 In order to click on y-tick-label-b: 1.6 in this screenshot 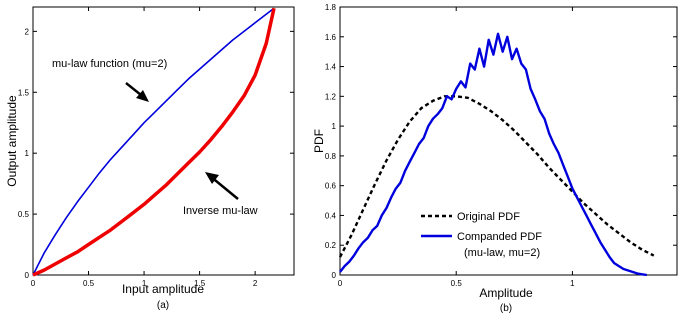, I will do `click(331, 37)`.